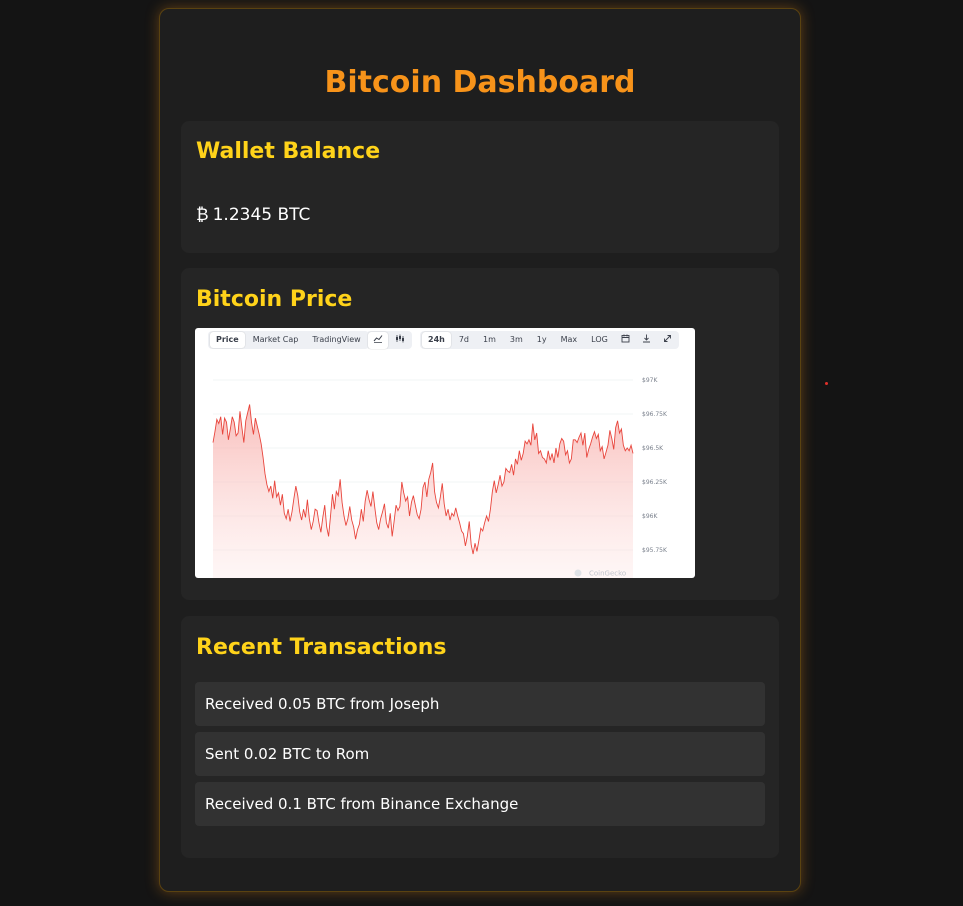 The width and height of the screenshot is (963, 906). What do you see at coordinates (653, 448) in the screenshot?
I see `y-tick-label: $96.5K` at bounding box center [653, 448].